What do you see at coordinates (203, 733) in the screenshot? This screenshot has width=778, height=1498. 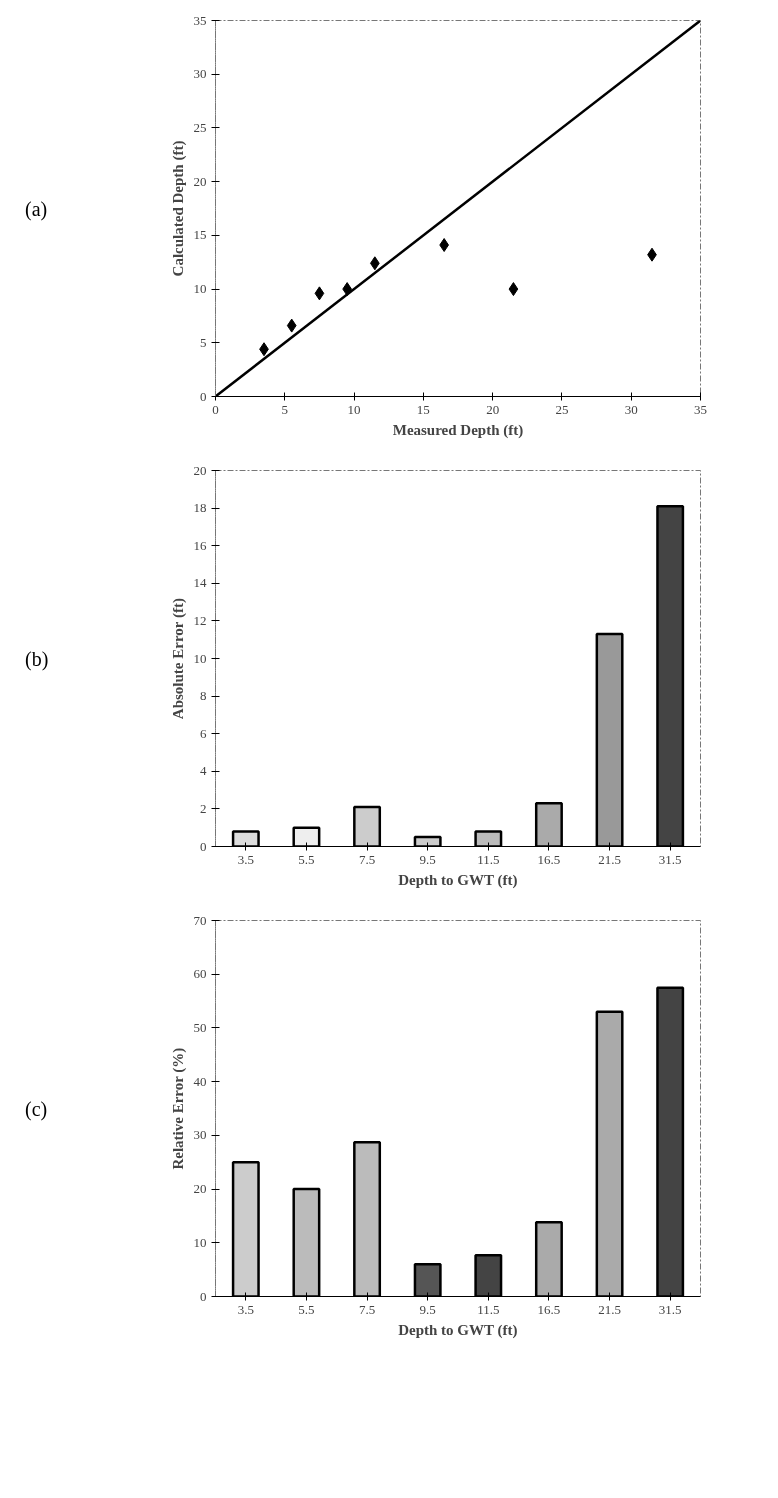 I see `y-tick-label: 6` at bounding box center [203, 733].